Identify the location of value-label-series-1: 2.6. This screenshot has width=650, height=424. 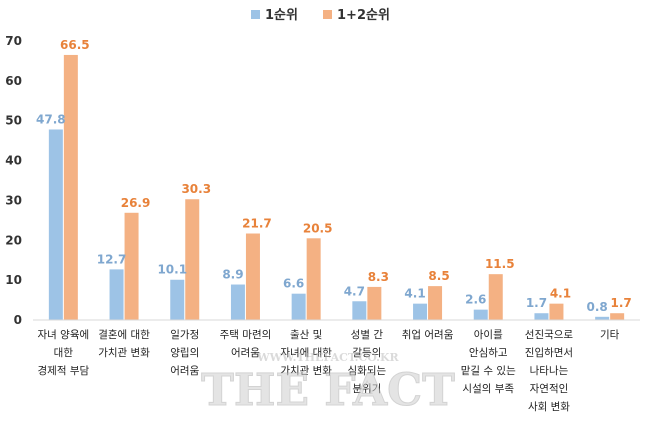
(475, 300).